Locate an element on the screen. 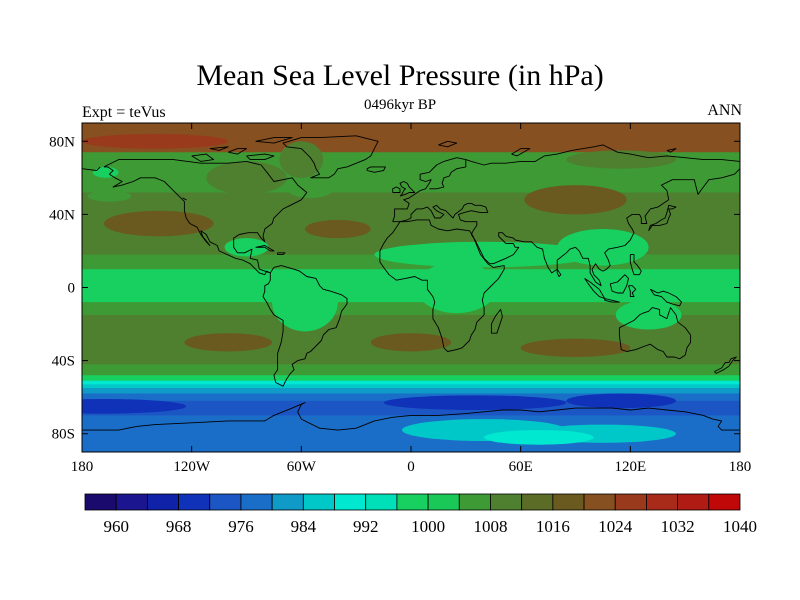 The width and height of the screenshot is (800, 600). map-title: Mean Sea Level Pressure (in hPa) is located at coordinates (400, 75).